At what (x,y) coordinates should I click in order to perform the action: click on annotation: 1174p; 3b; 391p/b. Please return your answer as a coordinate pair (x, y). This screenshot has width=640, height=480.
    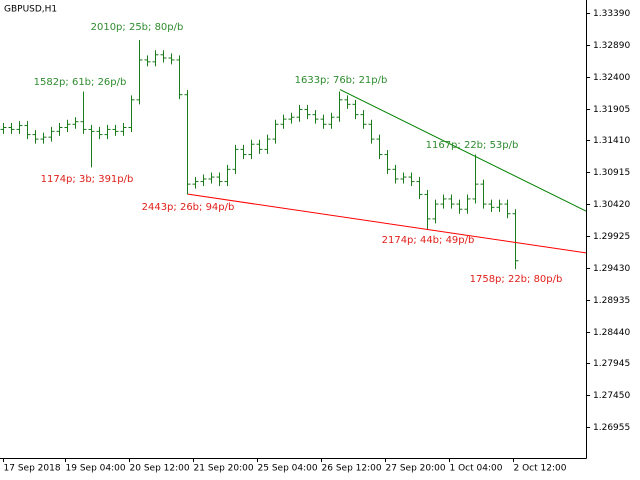
    Looking at the image, I should click on (87, 179).